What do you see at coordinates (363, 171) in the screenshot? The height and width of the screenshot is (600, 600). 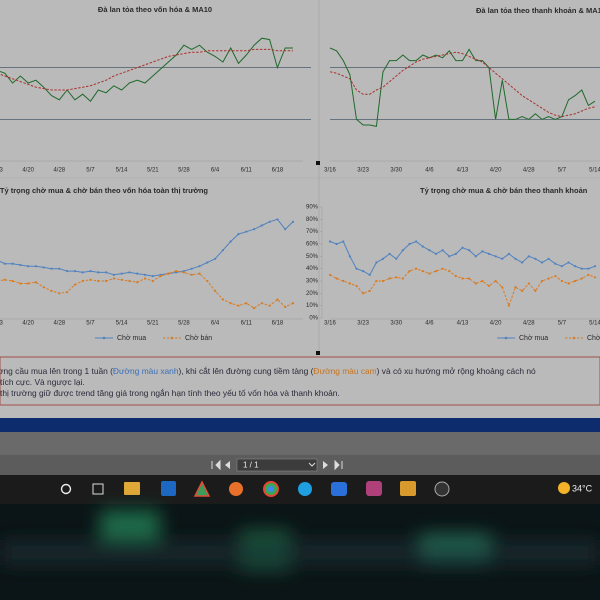 I see `x-tick-label: 3/23` at bounding box center [363, 171].